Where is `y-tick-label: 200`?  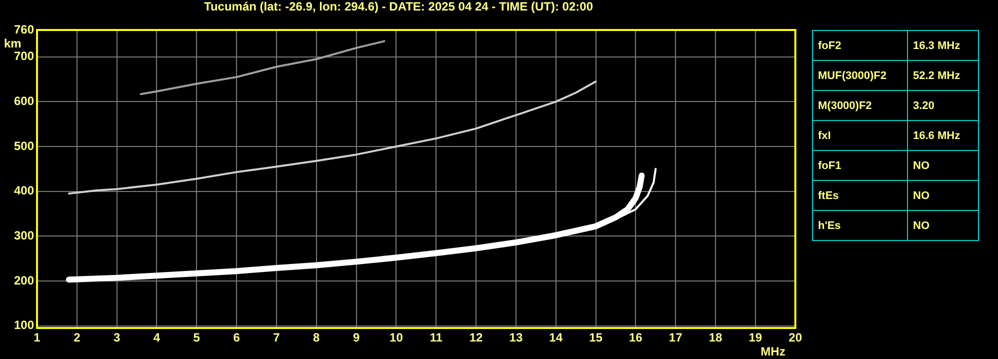
y-tick-label: 200 is located at coordinates (24, 280).